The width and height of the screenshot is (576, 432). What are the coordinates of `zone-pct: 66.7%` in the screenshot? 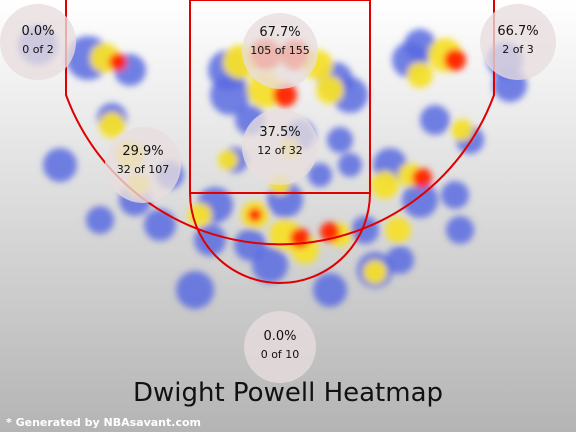 It's located at (518, 31).